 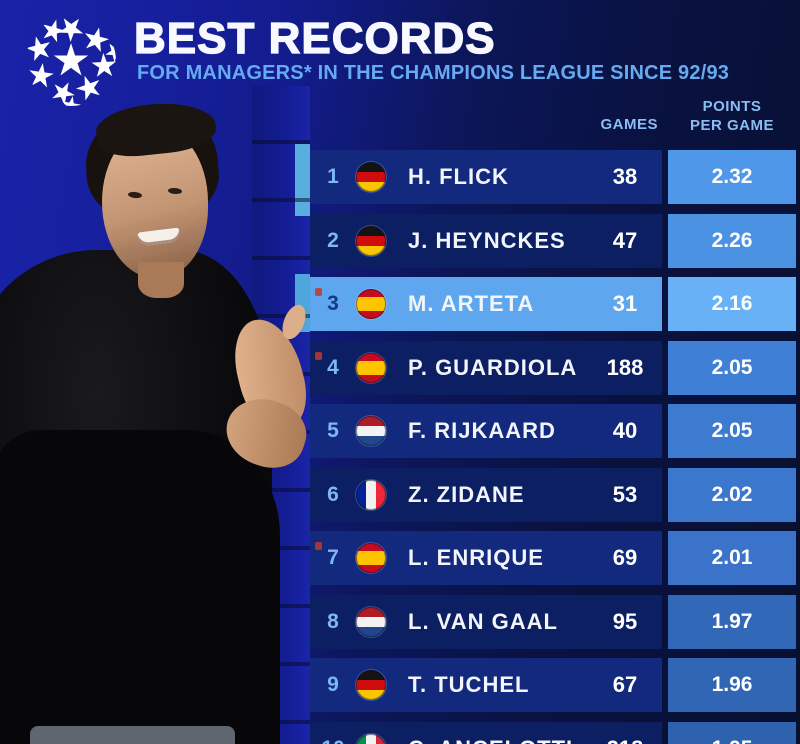 I want to click on row-main: 7 L. ENRIQUE 69, so click(x=486, y=558).